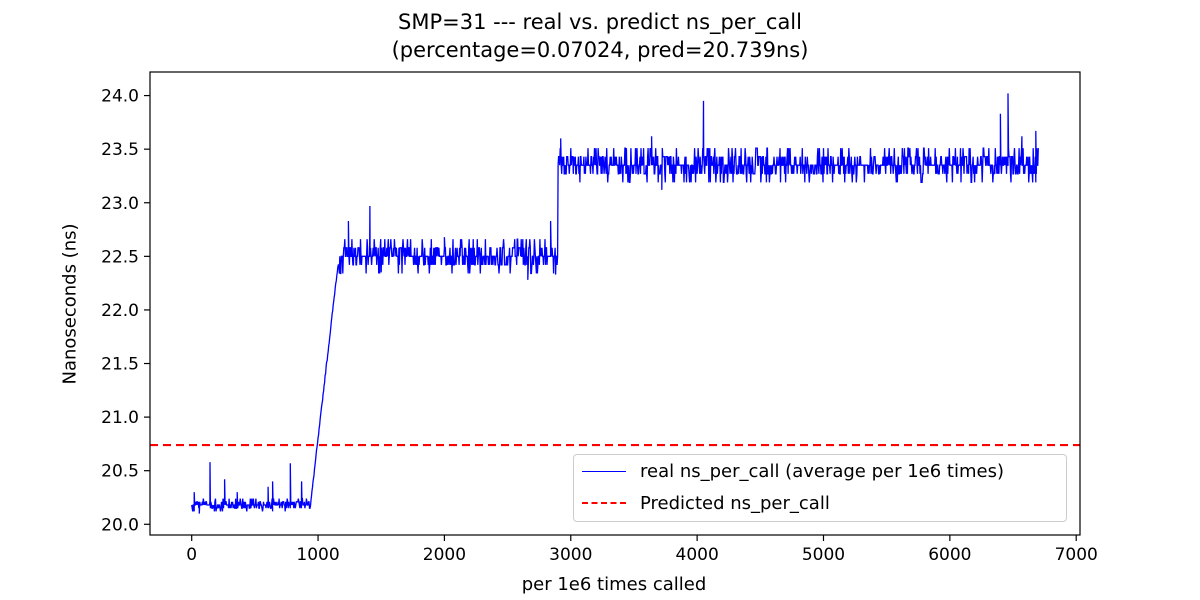  What do you see at coordinates (949, 555) in the screenshot?
I see `x-tick-label: 6000` at bounding box center [949, 555].